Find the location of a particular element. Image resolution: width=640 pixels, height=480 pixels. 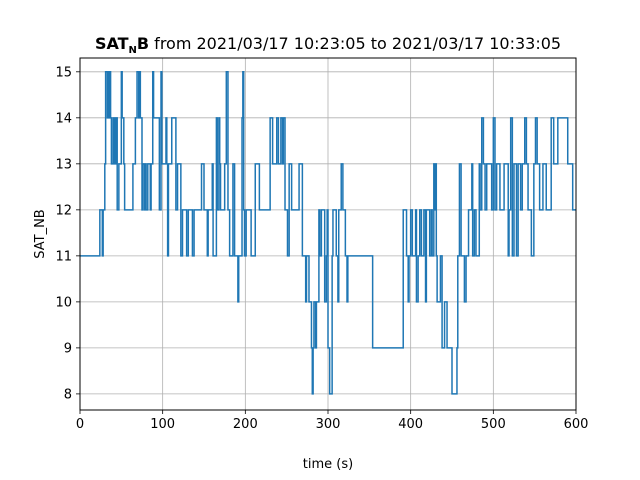

y-tick-label: 12 is located at coordinates (63, 210).